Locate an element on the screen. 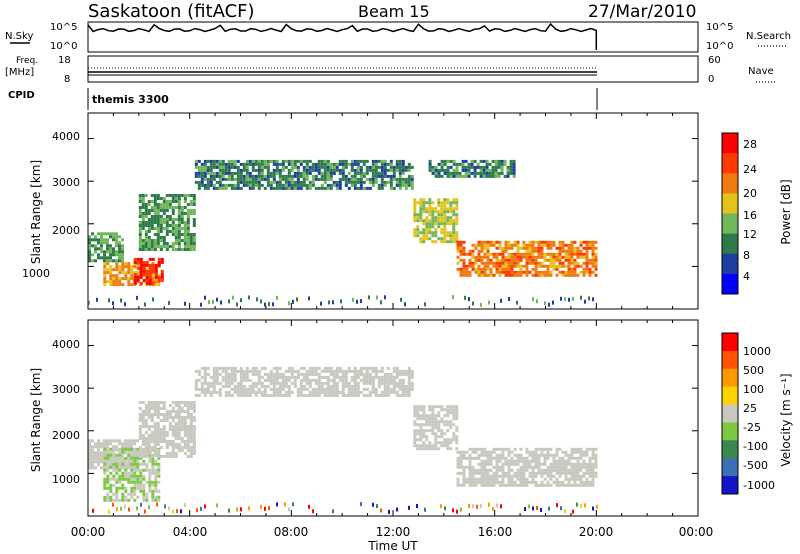  cpid-mode: themis 3300 is located at coordinates (130, 99).